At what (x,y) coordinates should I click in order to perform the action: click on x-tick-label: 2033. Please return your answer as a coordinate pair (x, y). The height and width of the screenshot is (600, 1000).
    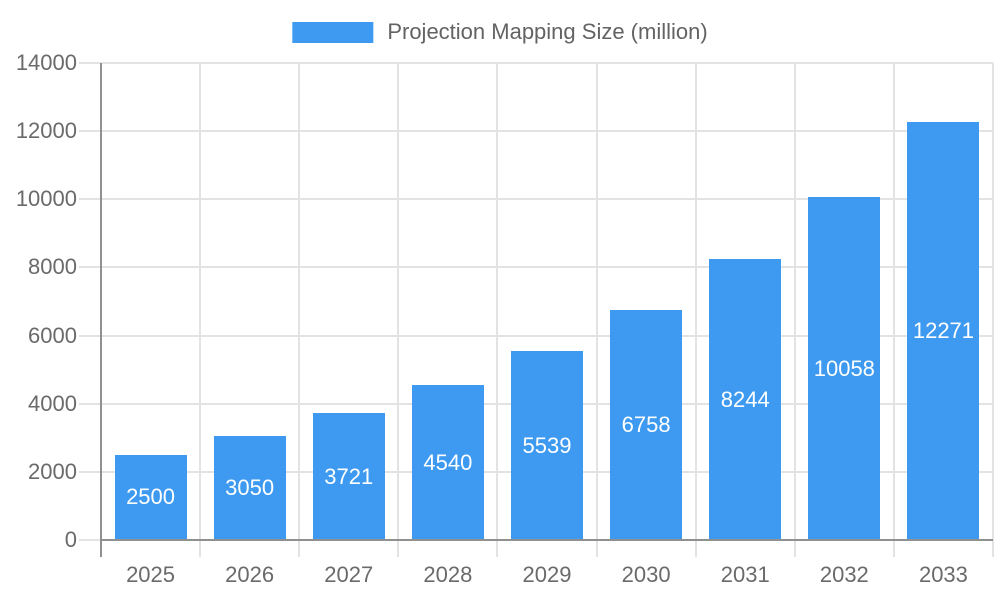
    Looking at the image, I should click on (943, 574).